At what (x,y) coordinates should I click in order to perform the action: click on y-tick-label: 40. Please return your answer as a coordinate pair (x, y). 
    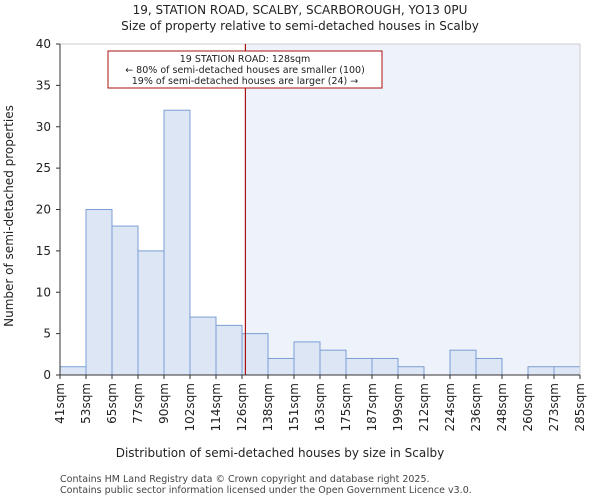
    Looking at the image, I should click on (43, 44).